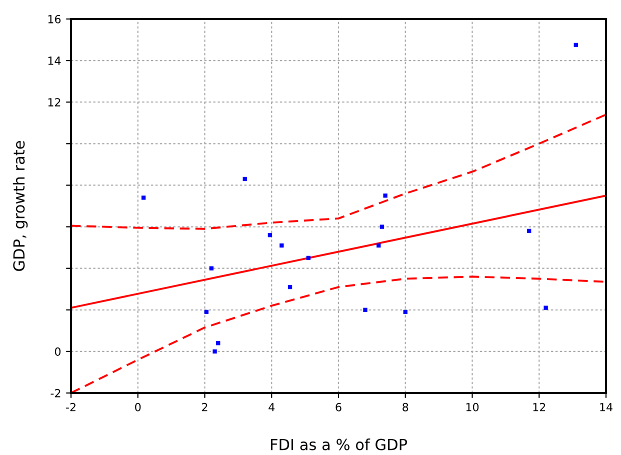 This screenshot has height=455, width=621. Describe the element at coordinates (205, 407) in the screenshot. I see `x-tick-label: 2` at that location.